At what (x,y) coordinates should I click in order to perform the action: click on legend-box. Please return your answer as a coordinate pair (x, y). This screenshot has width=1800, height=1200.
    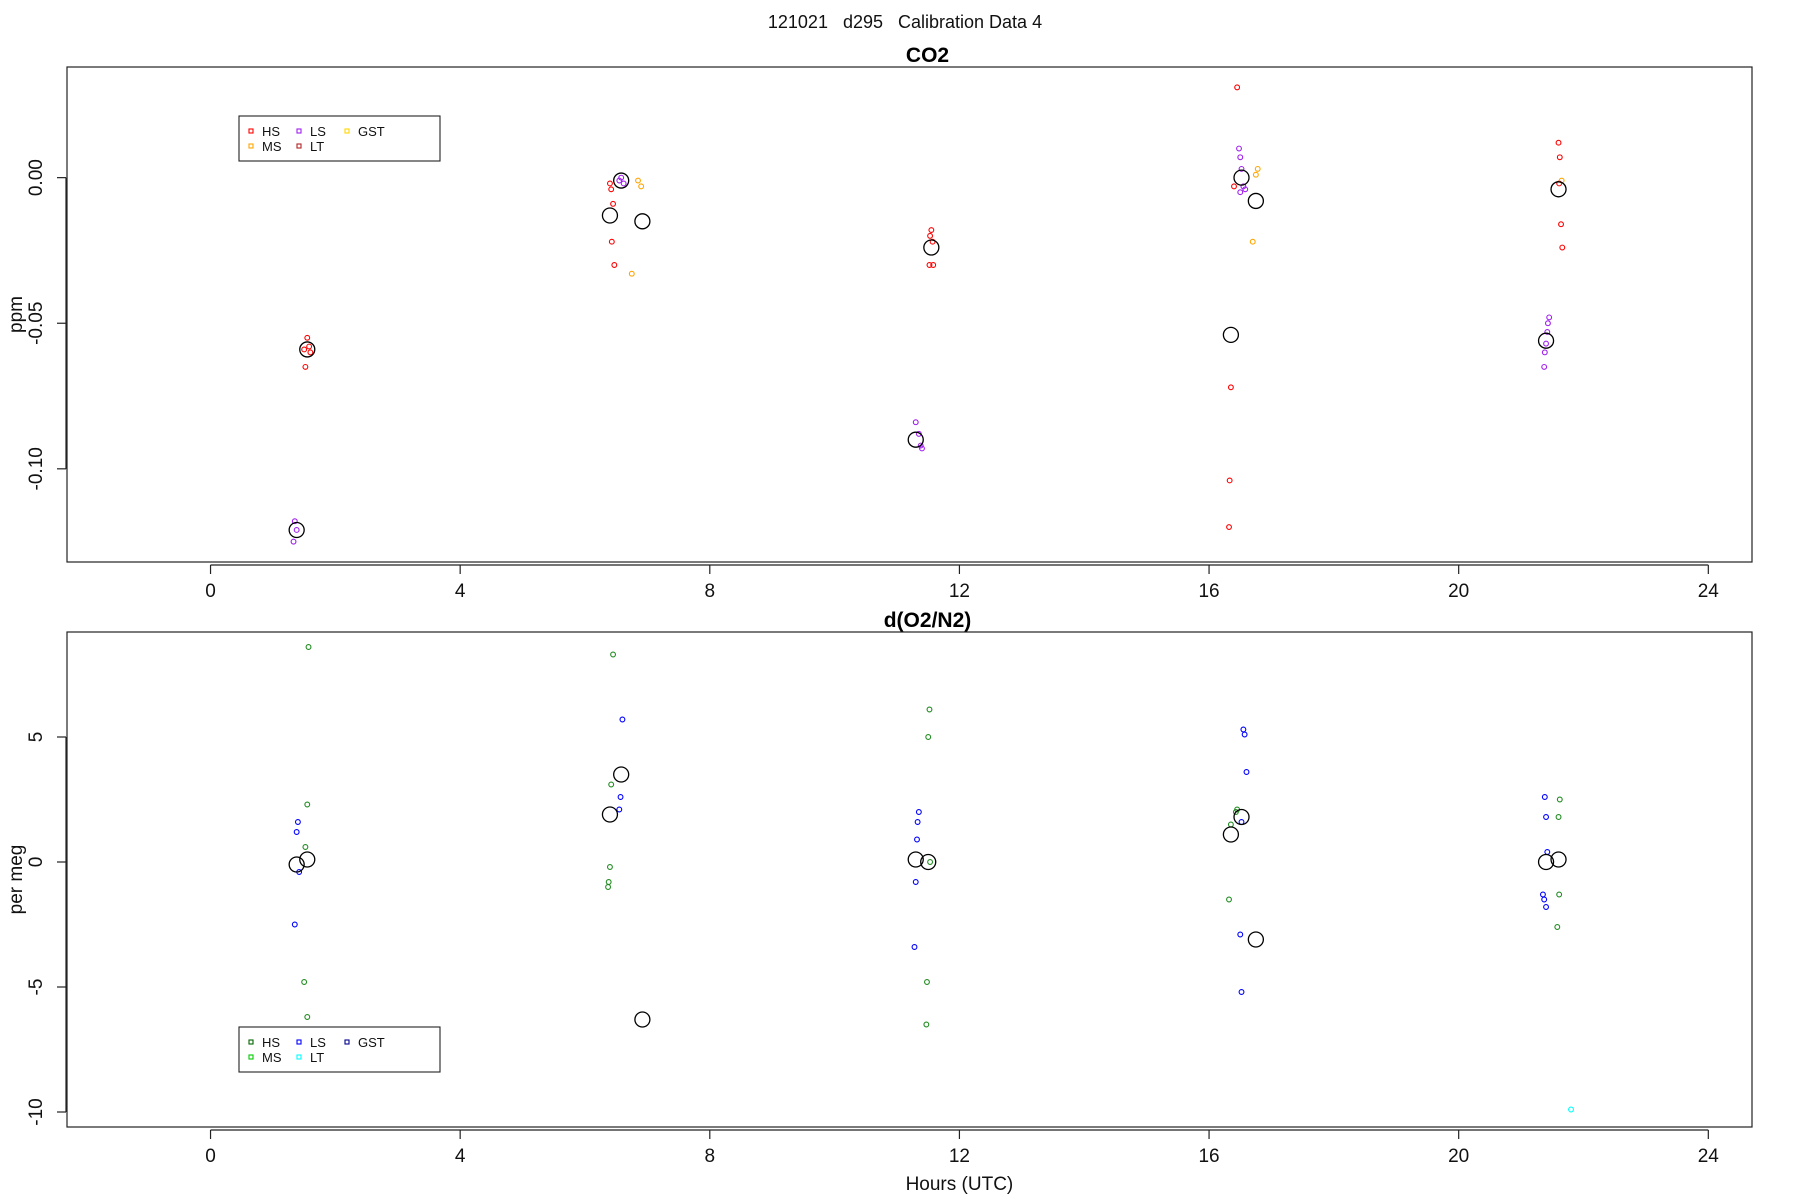
    Looking at the image, I should click on (339, 138).